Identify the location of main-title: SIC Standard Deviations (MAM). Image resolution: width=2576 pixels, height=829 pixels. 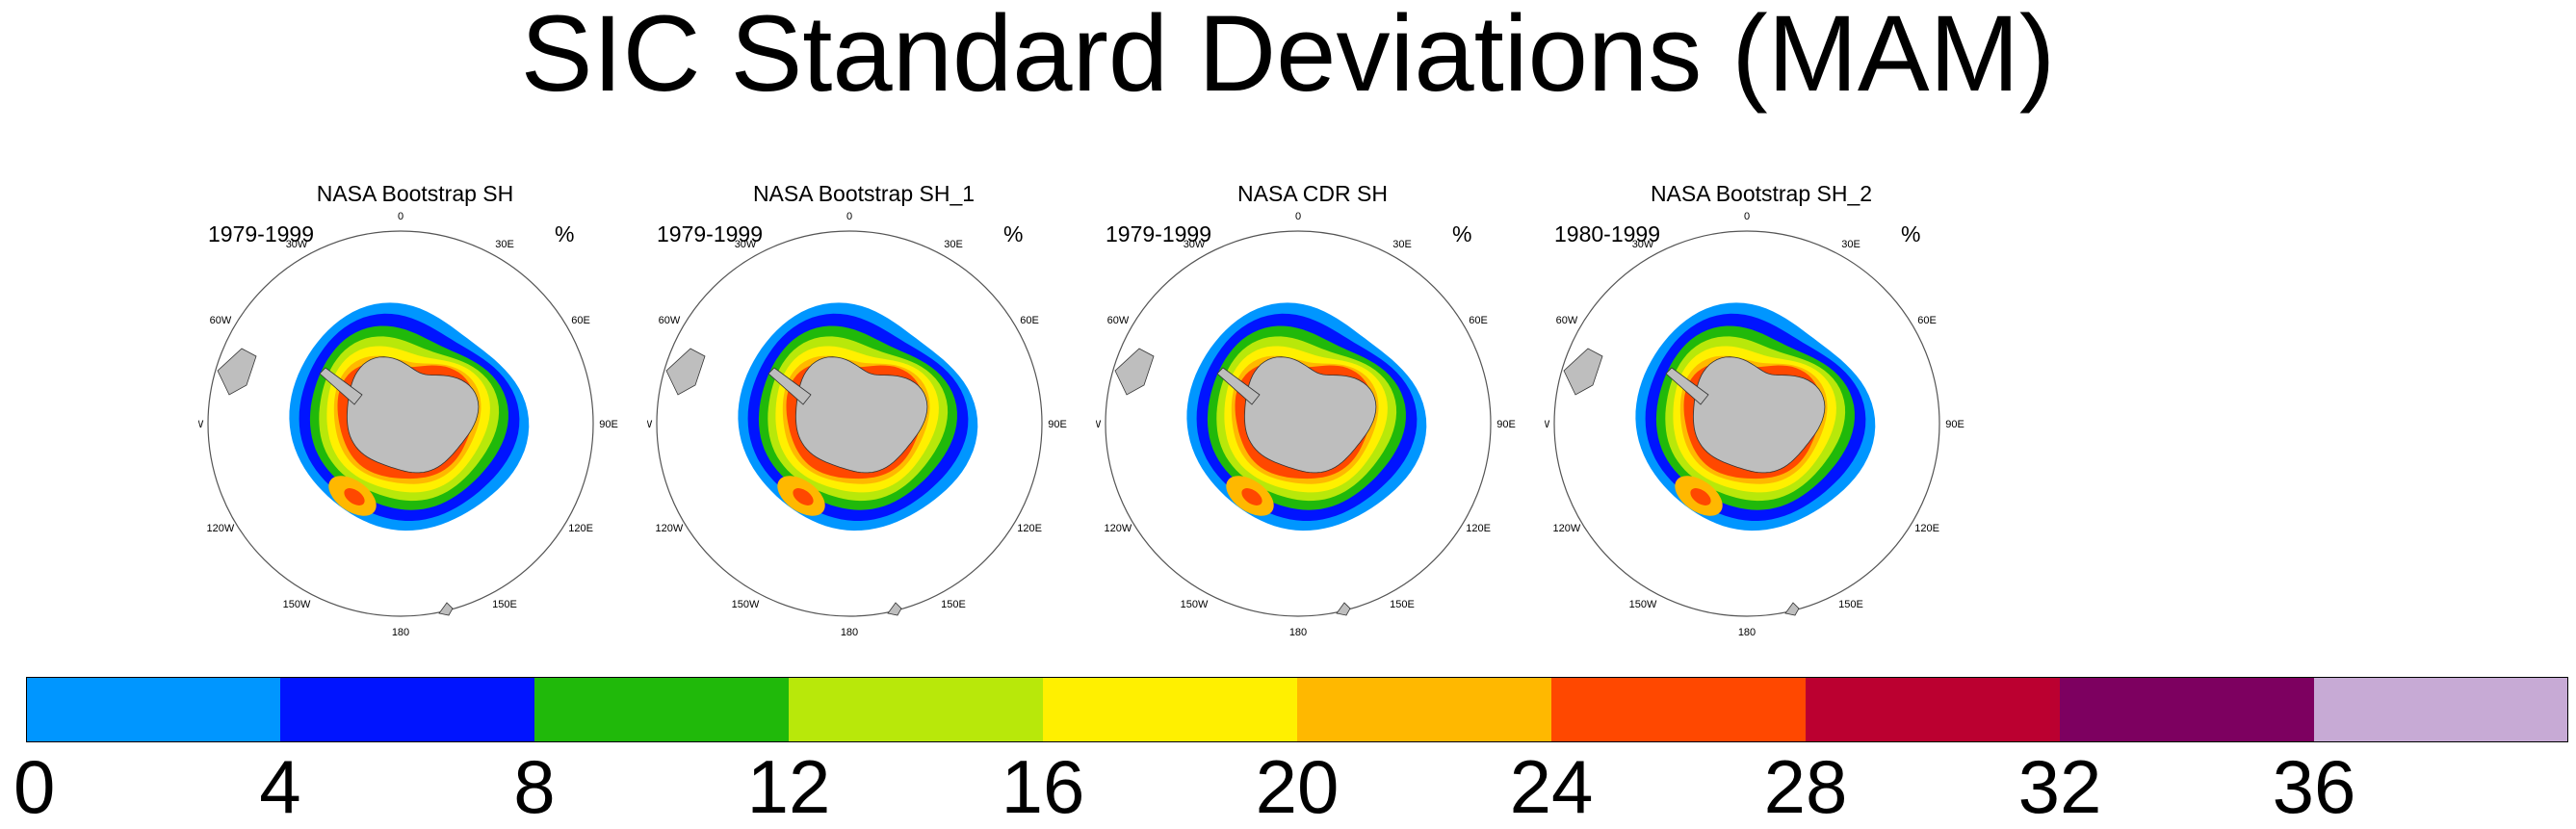
(1288, 57).